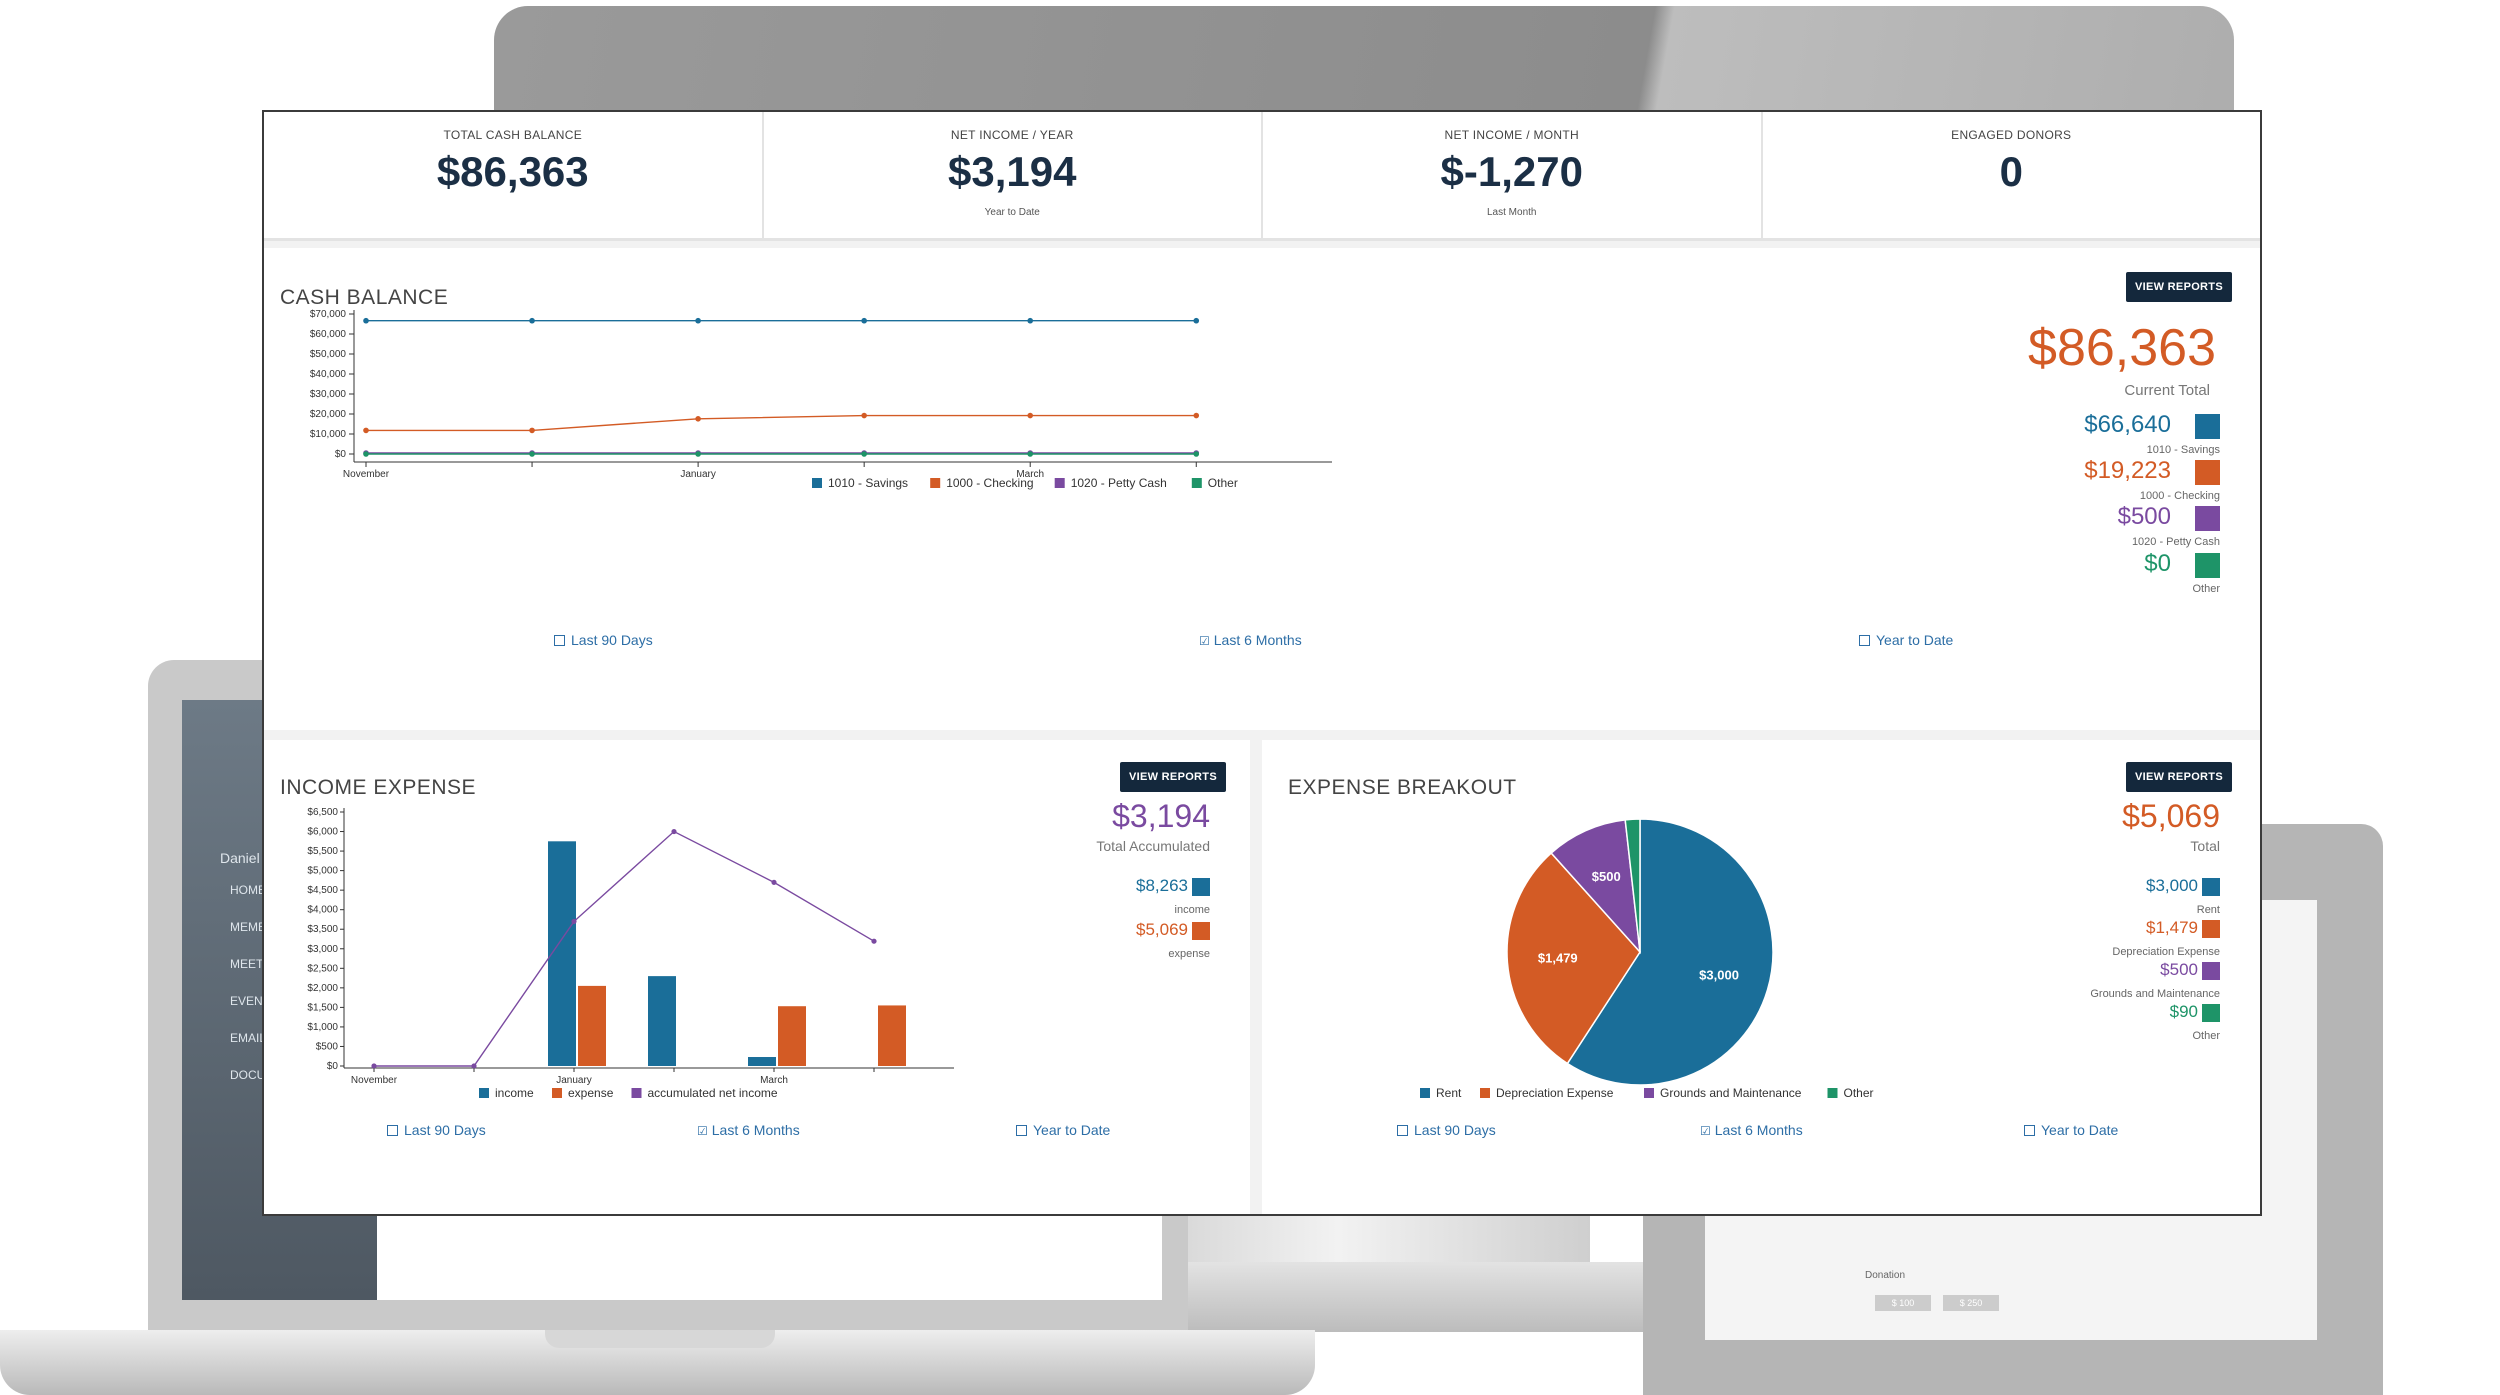 The height and width of the screenshot is (1395, 2500). Describe the element at coordinates (364, 297) in the screenshot. I see `panel-title: CASH BALANCE` at that location.